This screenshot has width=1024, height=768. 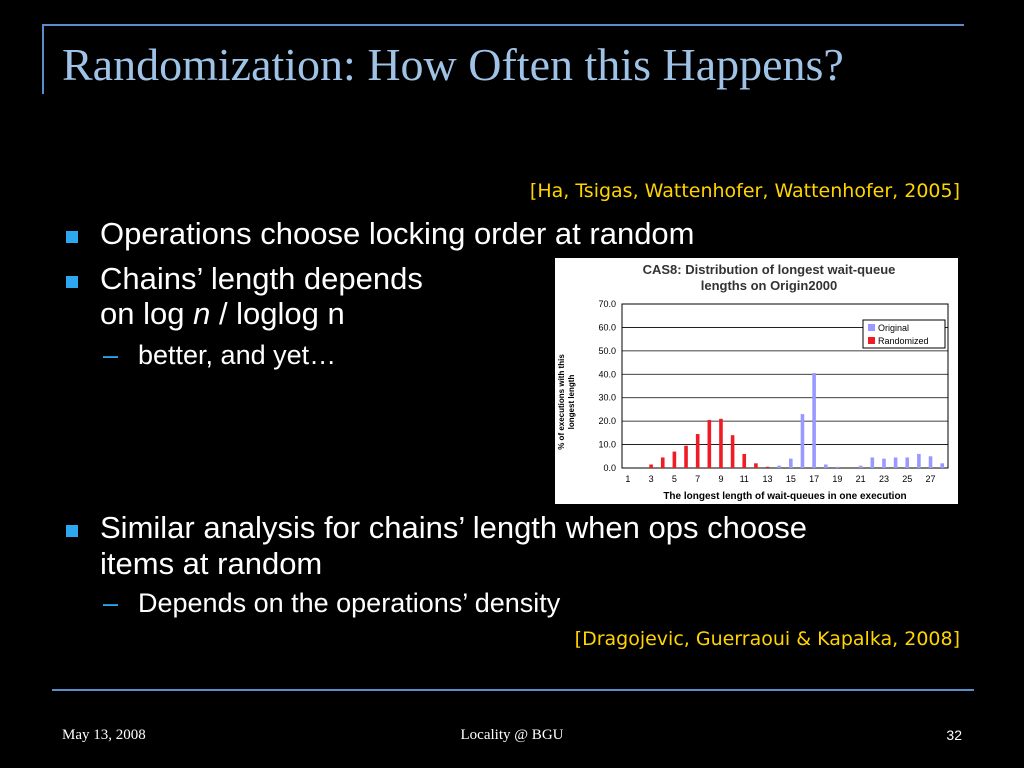 I want to click on x-tick-label: 27, so click(x=931, y=479).